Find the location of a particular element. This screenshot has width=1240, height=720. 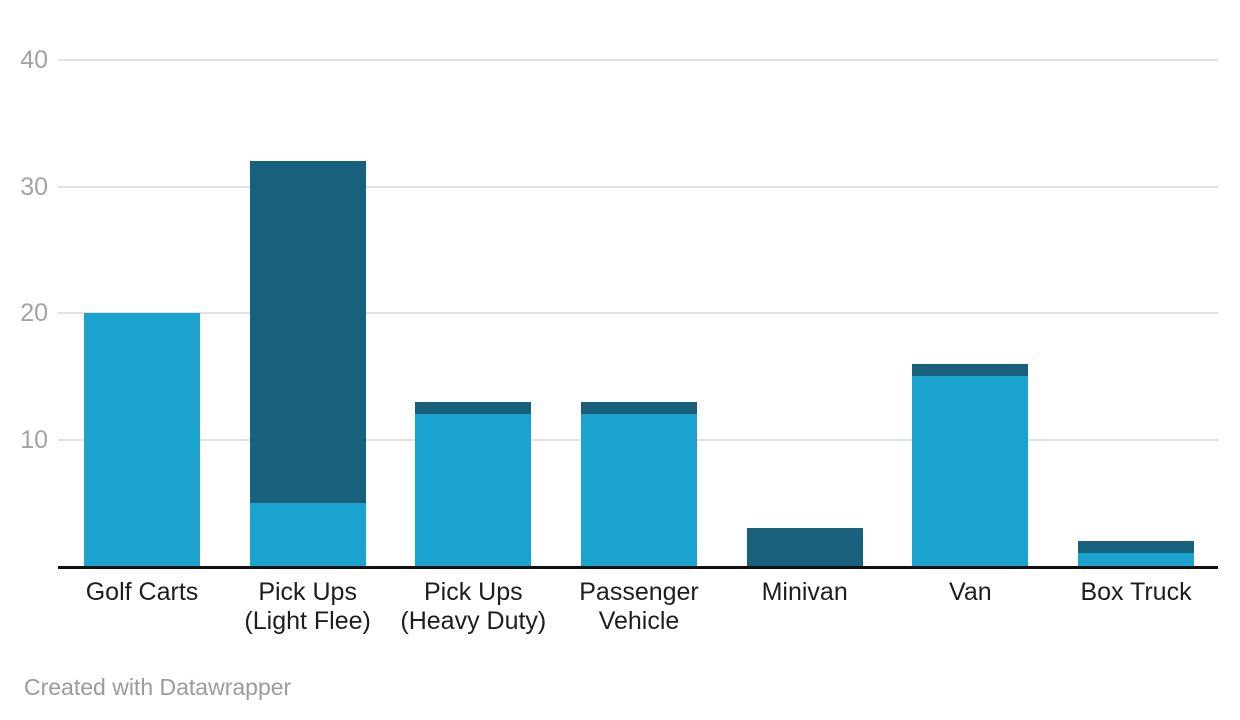

y-tick-label: 40 is located at coordinates (34, 60).